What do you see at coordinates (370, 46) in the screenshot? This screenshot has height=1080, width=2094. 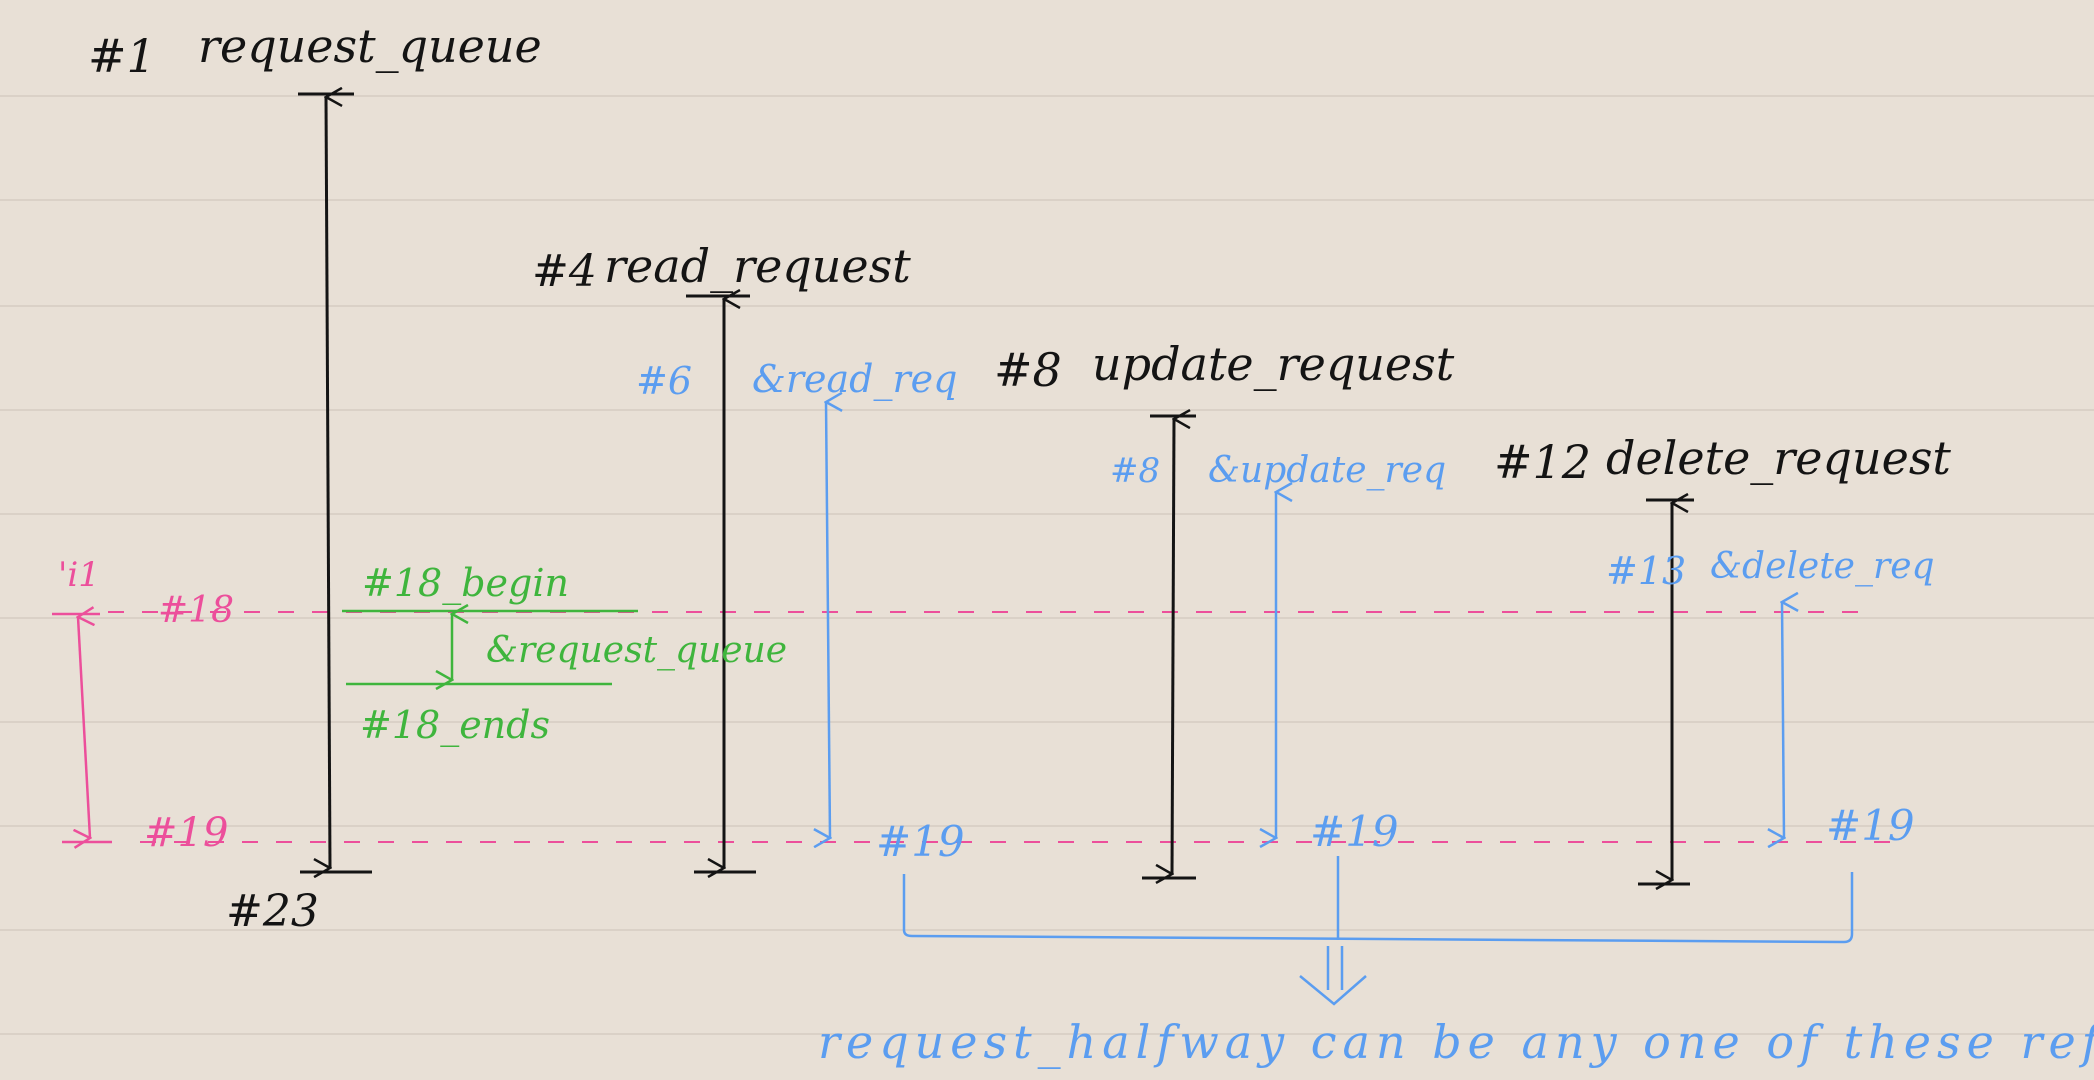 I see `request-queue-title: request_queue` at bounding box center [370, 46].